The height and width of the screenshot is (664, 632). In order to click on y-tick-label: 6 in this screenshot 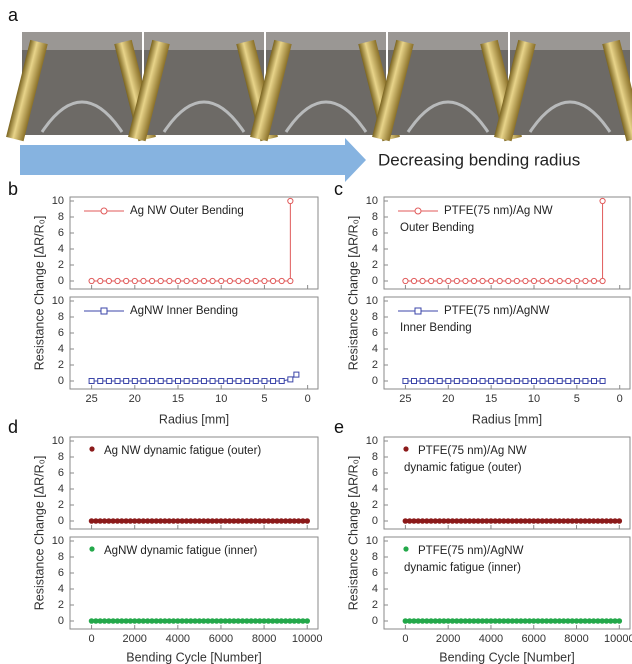, I will do `click(375, 473)`.